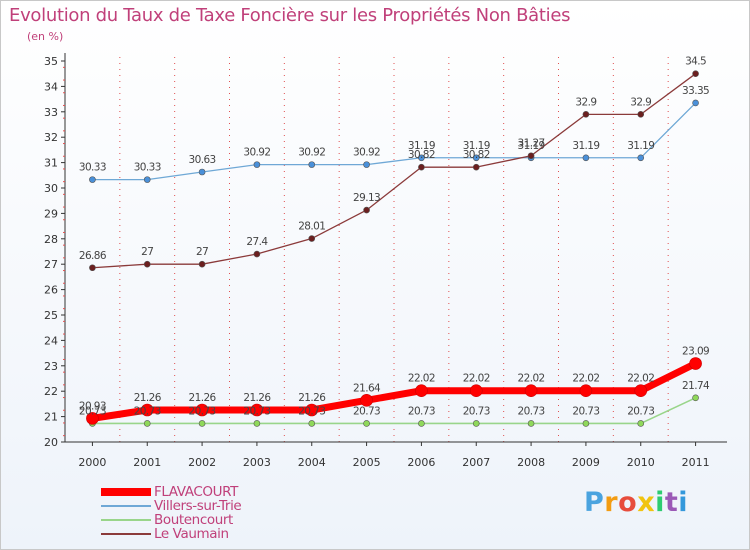  Describe the element at coordinates (51, 264) in the screenshot. I see `y-tick-label: 27` at that location.